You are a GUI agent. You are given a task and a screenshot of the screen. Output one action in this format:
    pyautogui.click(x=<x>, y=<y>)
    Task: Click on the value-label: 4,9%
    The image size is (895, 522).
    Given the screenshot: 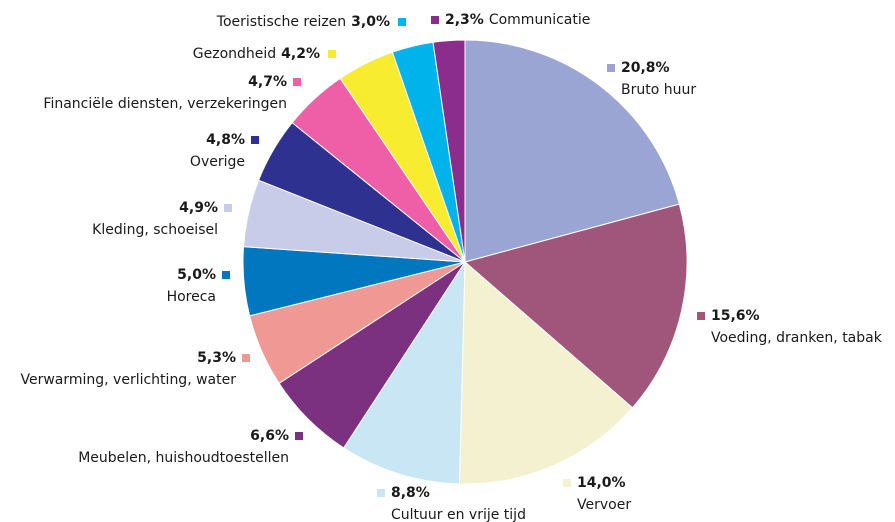 What is the action you would take?
    pyautogui.click(x=198, y=208)
    